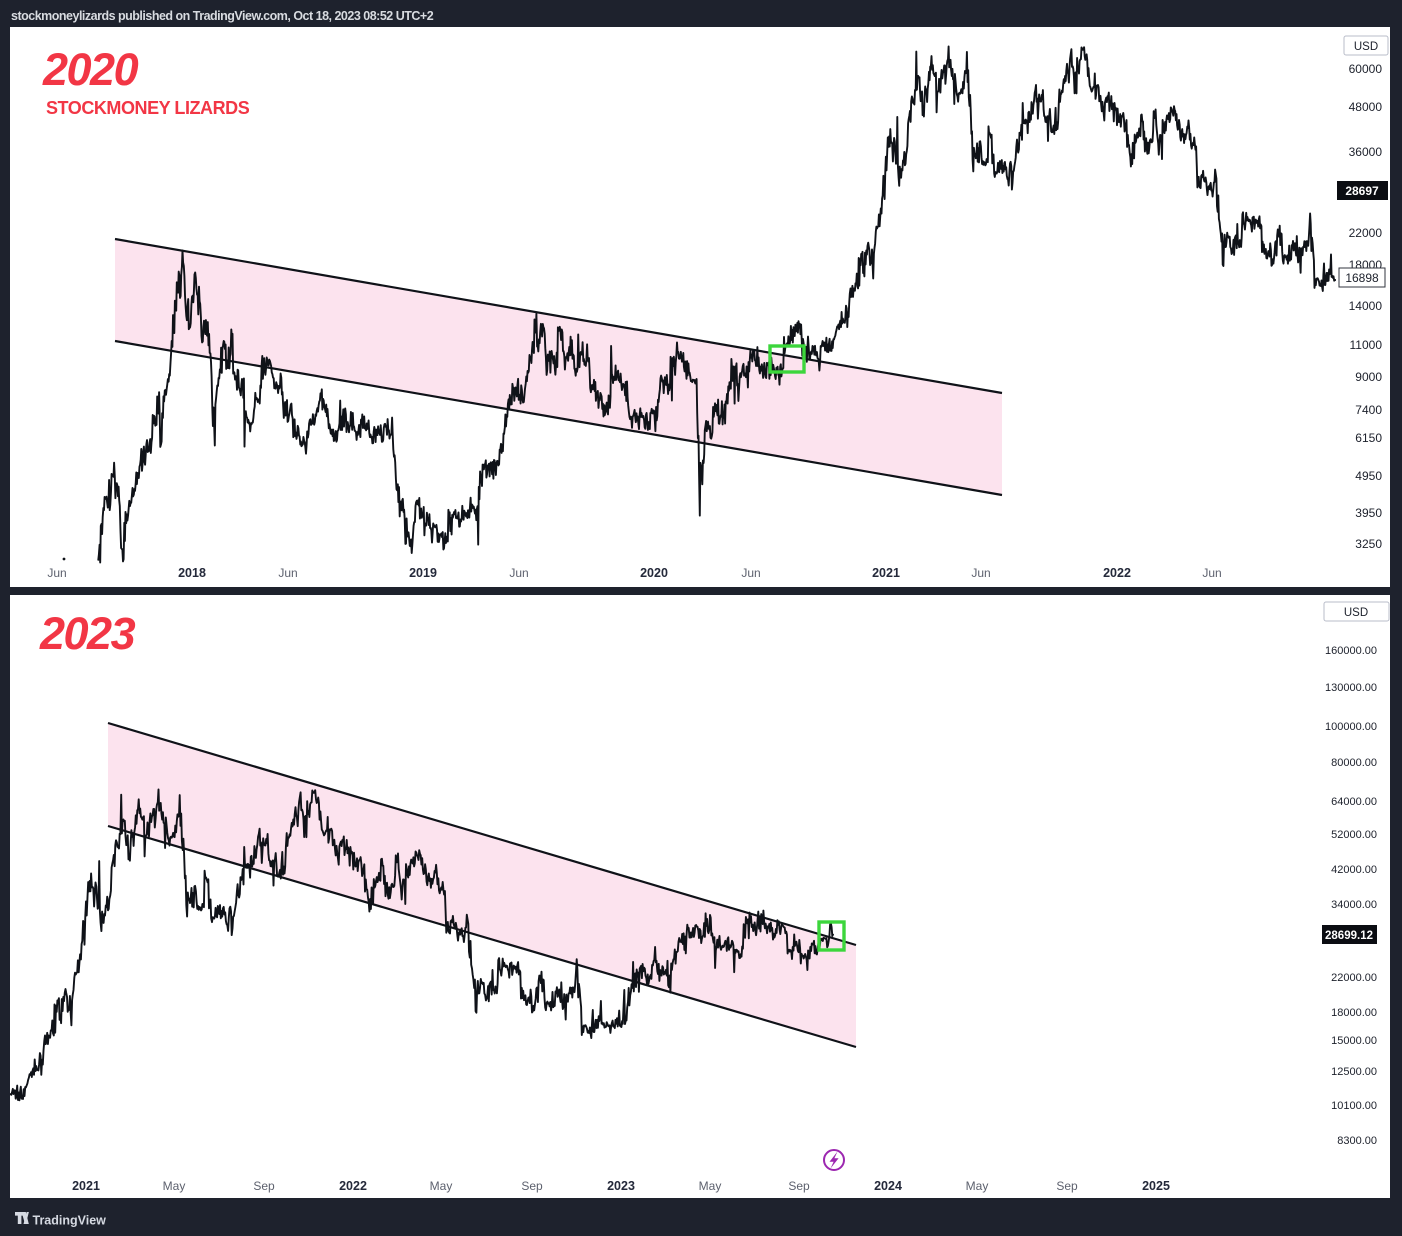  I want to click on svg-text: 22000, so click(1366, 233).